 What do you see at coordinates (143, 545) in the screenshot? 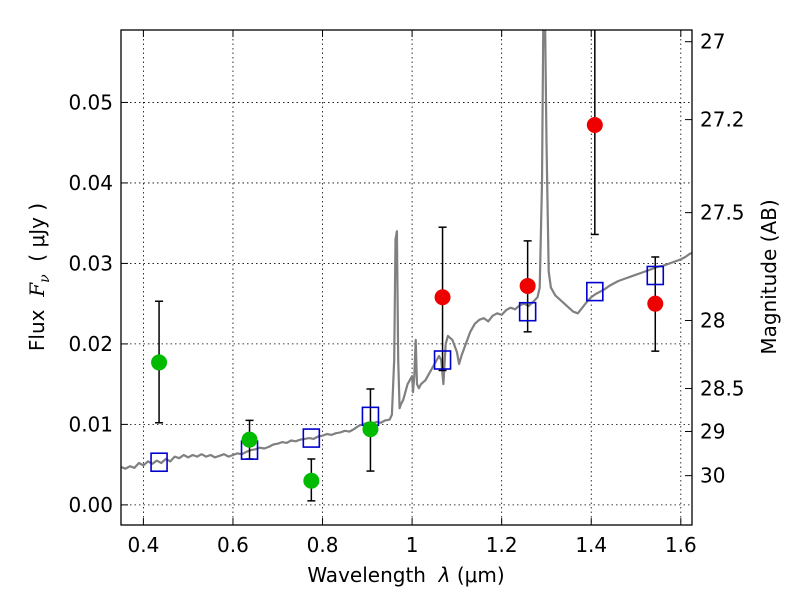
I see `x-tick-label: 0.4` at bounding box center [143, 545].